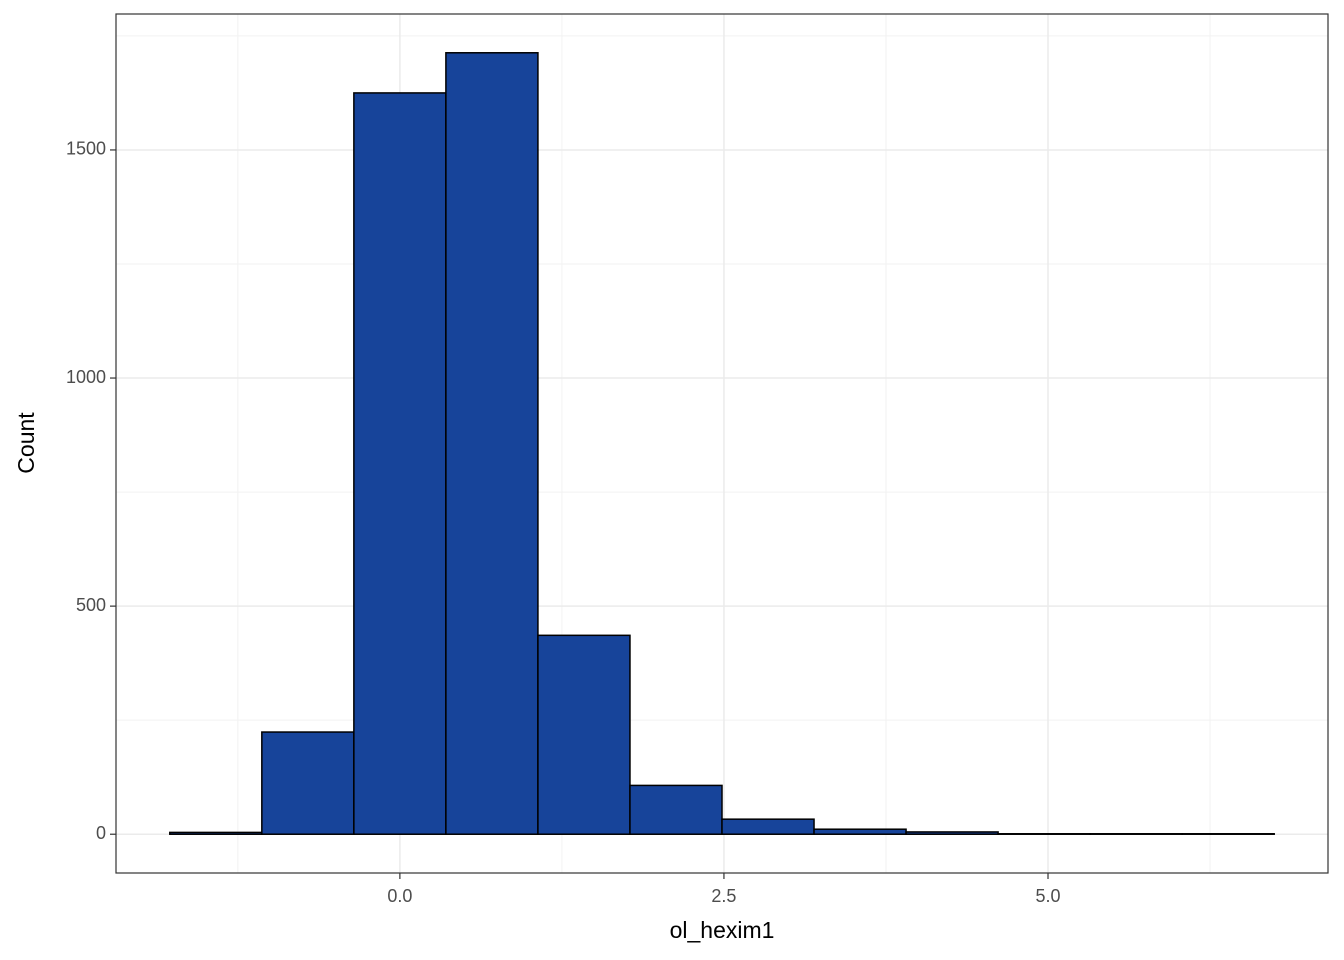 Image resolution: width=1344 pixels, height=960 pixels. What do you see at coordinates (101, 833) in the screenshot?
I see `y-tick-label: 0` at bounding box center [101, 833].